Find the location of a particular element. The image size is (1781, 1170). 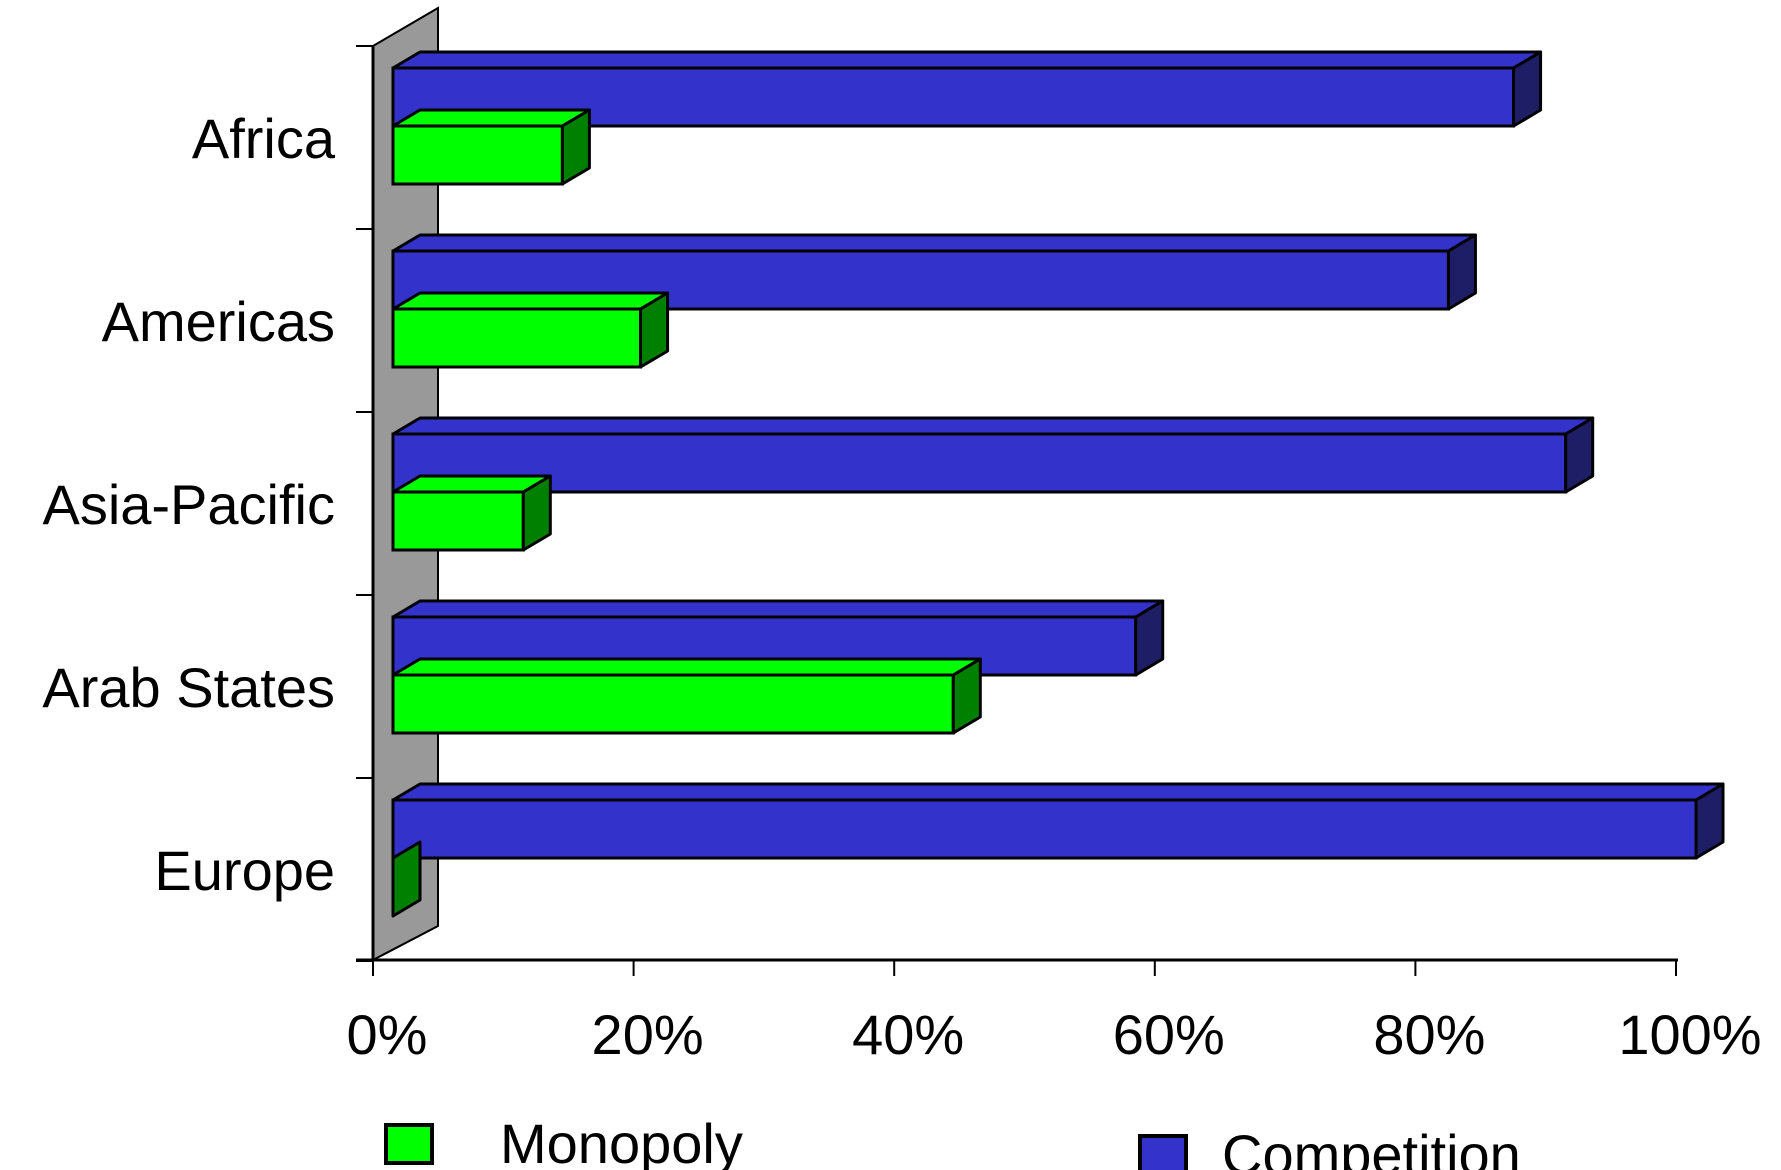

bar-competition-europe is located at coordinates (1058, 821).